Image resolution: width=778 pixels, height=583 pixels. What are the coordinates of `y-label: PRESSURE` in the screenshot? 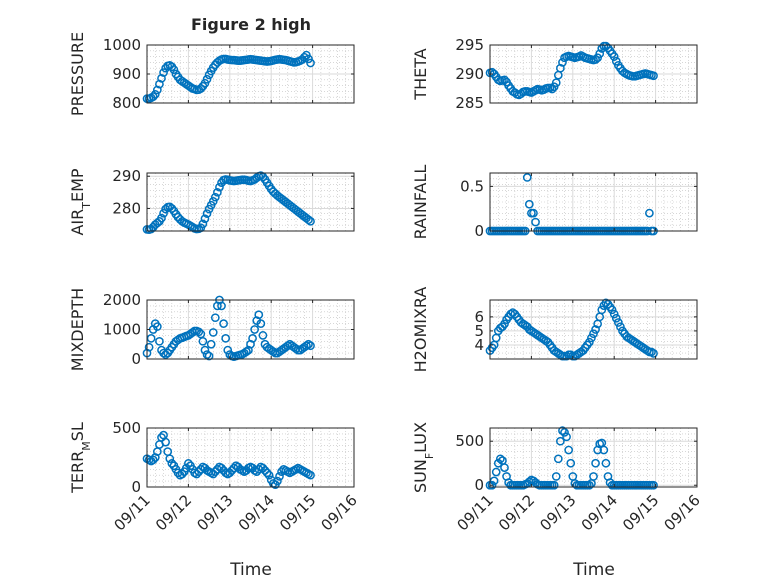 It's located at (77, 74).